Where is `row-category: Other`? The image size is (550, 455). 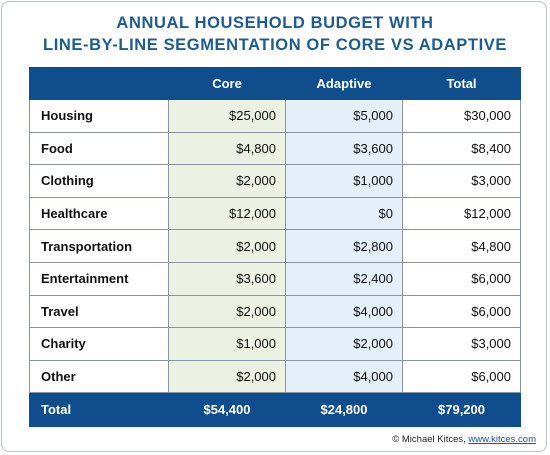 row-category: Other is located at coordinates (99, 376).